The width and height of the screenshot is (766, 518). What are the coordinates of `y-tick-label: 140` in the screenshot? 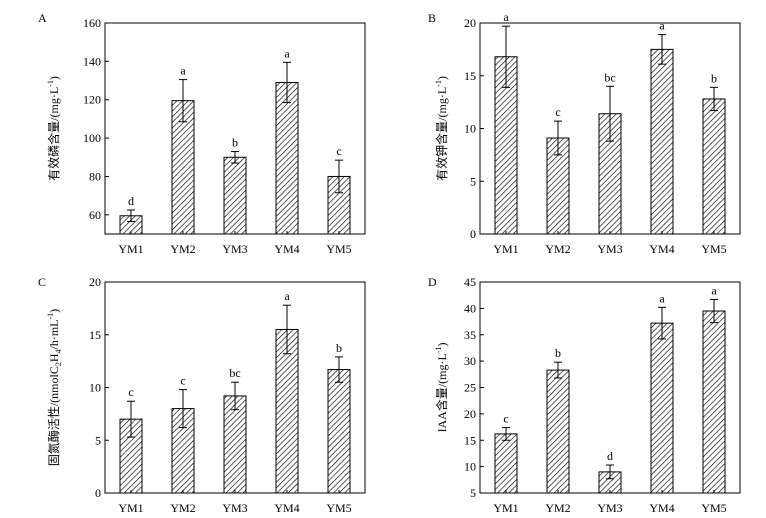 It's located at (92, 61).